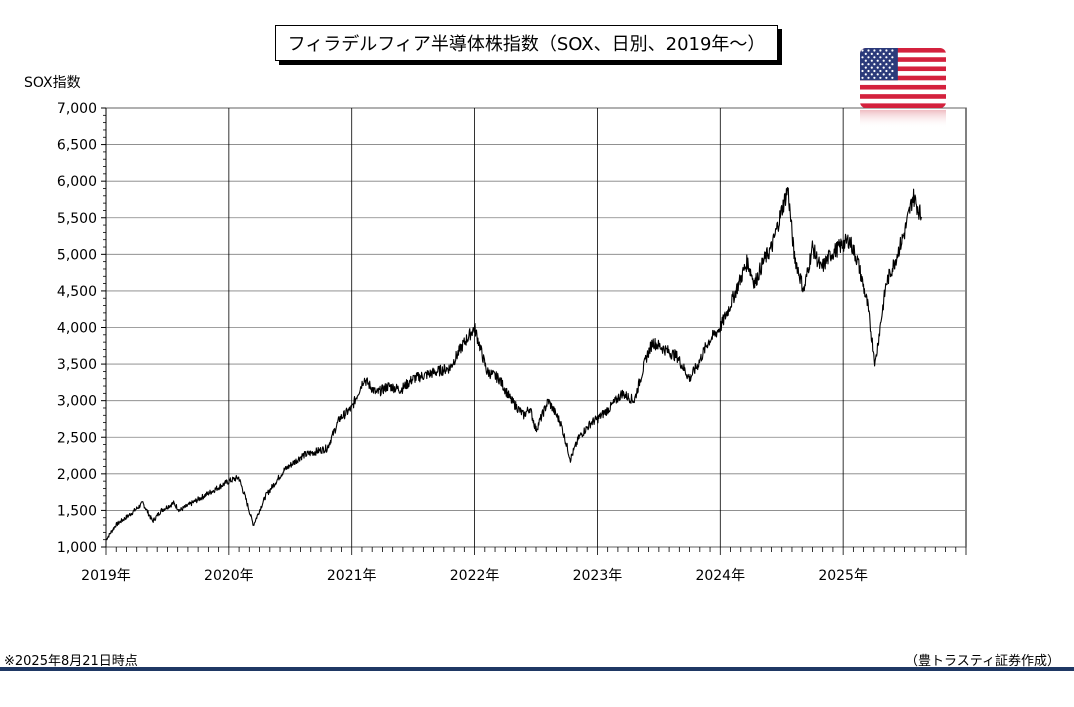 The image size is (1074, 707). I want to click on bottom-rule, so click(537, 669).